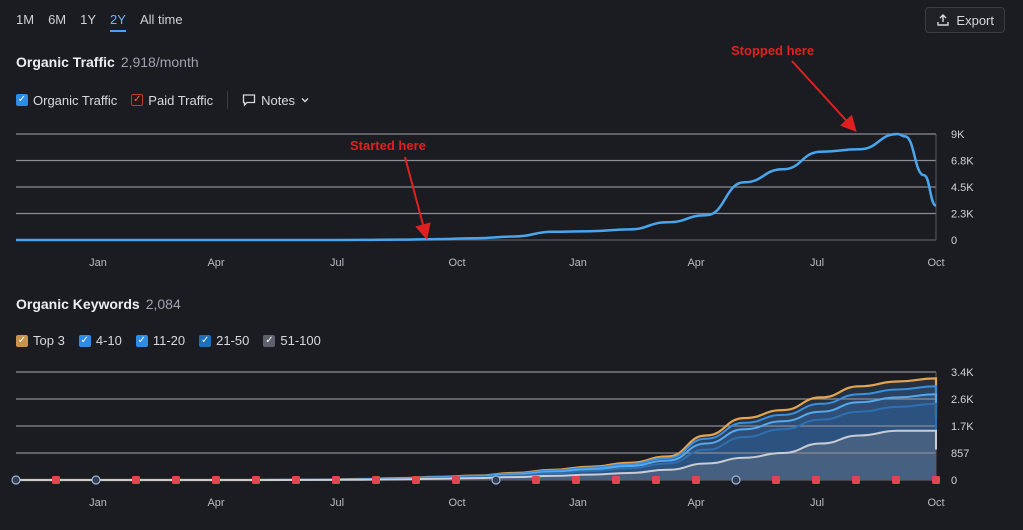 The image size is (1023, 530). I want to click on export-button: Export, so click(965, 20).